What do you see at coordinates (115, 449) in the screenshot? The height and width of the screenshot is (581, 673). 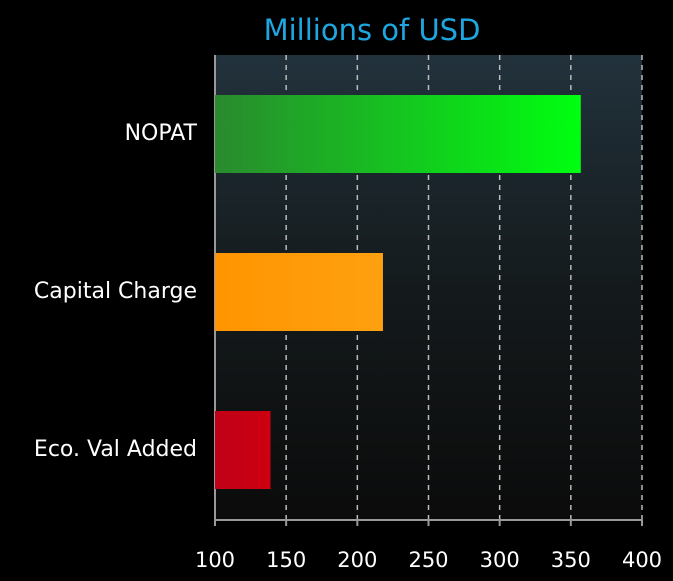 I see `y-tick-label: Eco. Val Added` at bounding box center [115, 449].